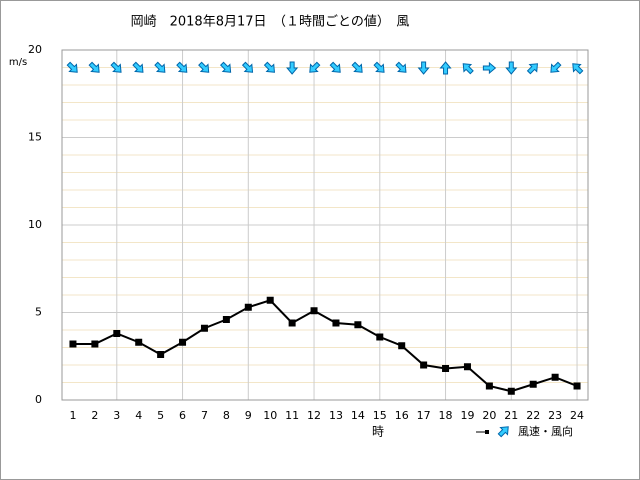  I want to click on x-tick-label: 17, so click(424, 415).